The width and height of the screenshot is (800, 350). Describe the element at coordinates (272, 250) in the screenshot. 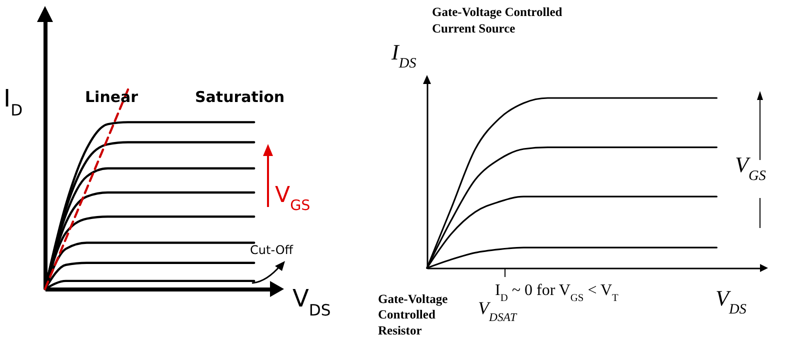

I see `annotation: Cut-Off` at that location.